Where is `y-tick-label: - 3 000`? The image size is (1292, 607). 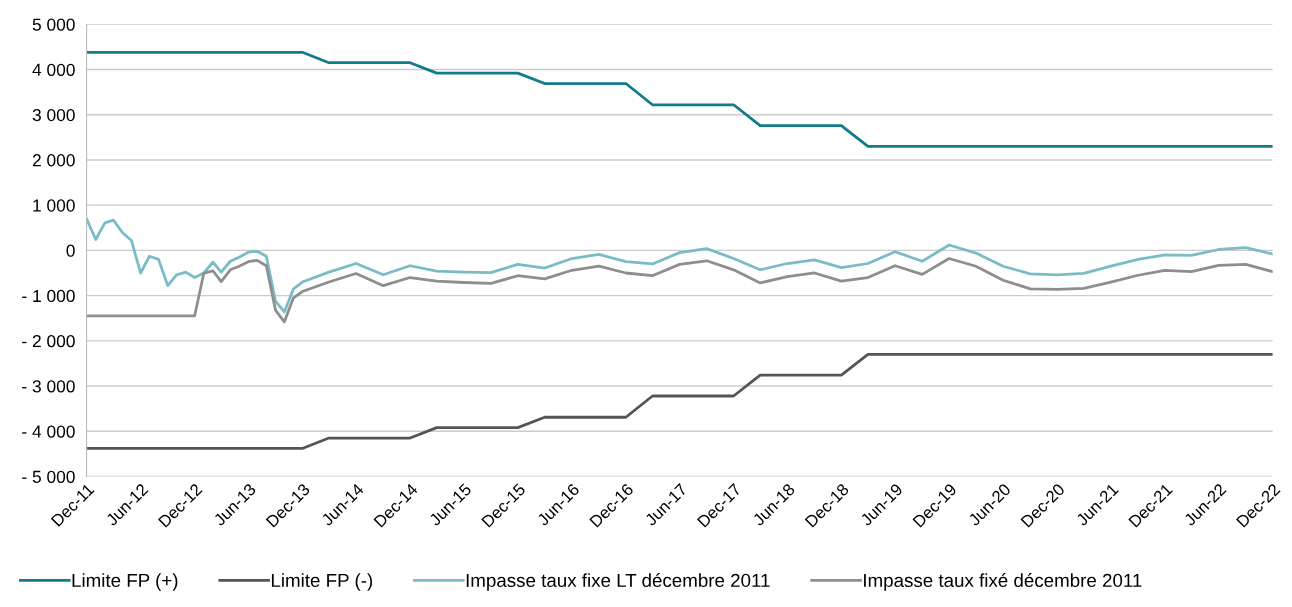
y-tick-label: - 3 000 is located at coordinates (48, 386).